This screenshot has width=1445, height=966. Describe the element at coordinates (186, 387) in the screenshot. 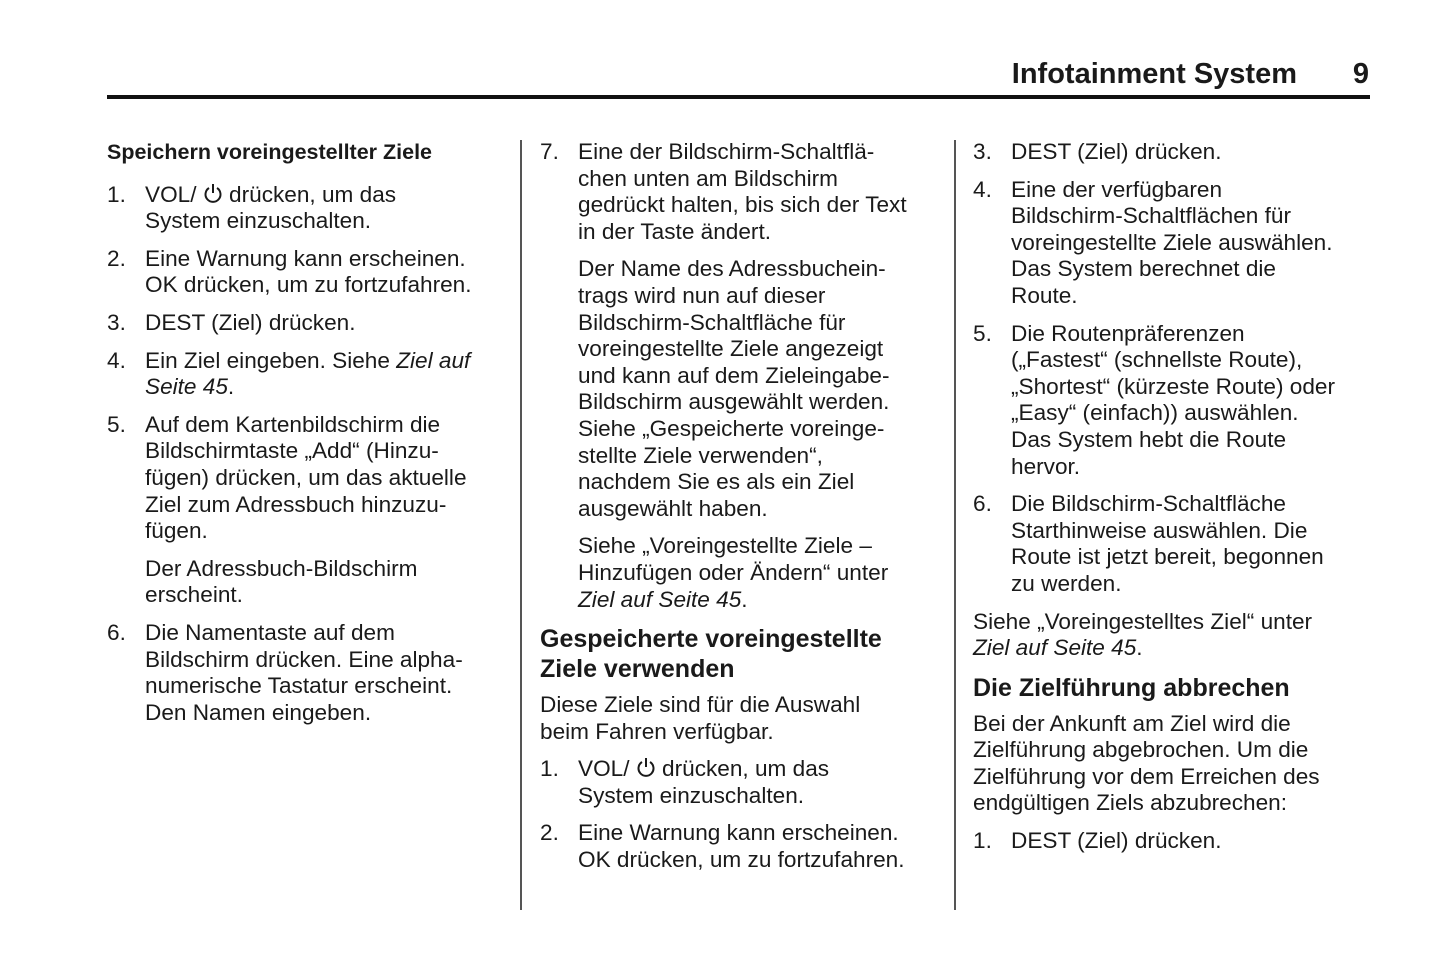

I see `page-reference: Seite 45` at that location.